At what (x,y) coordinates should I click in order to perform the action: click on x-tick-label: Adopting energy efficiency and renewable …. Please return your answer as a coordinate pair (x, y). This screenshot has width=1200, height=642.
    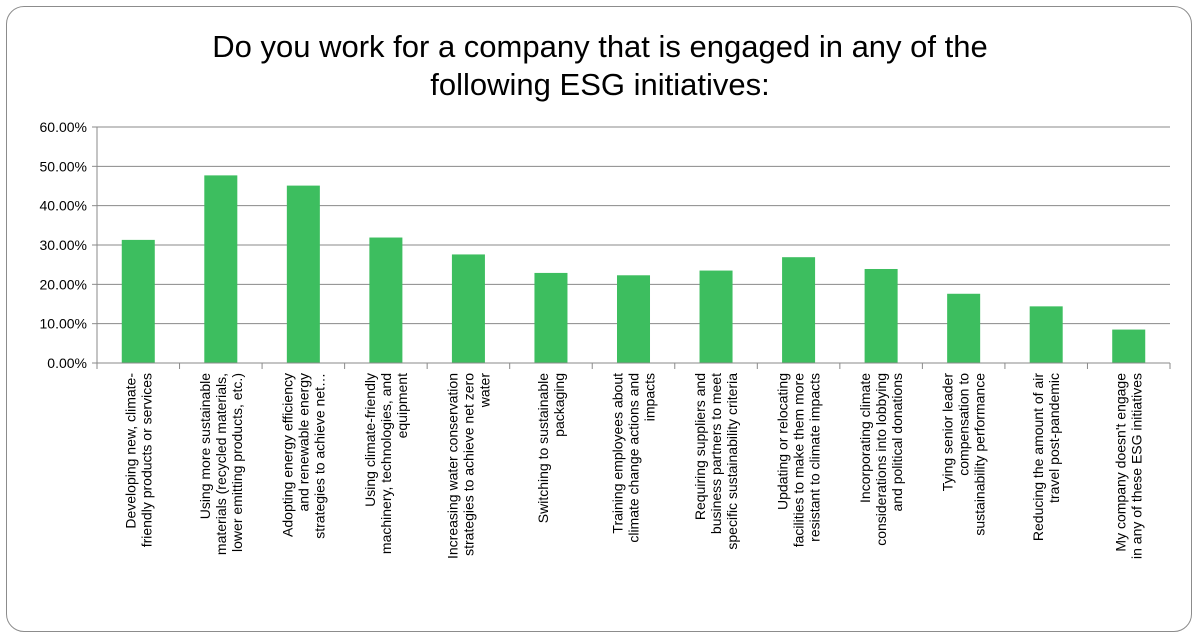
    Looking at the image, I should click on (303, 456).